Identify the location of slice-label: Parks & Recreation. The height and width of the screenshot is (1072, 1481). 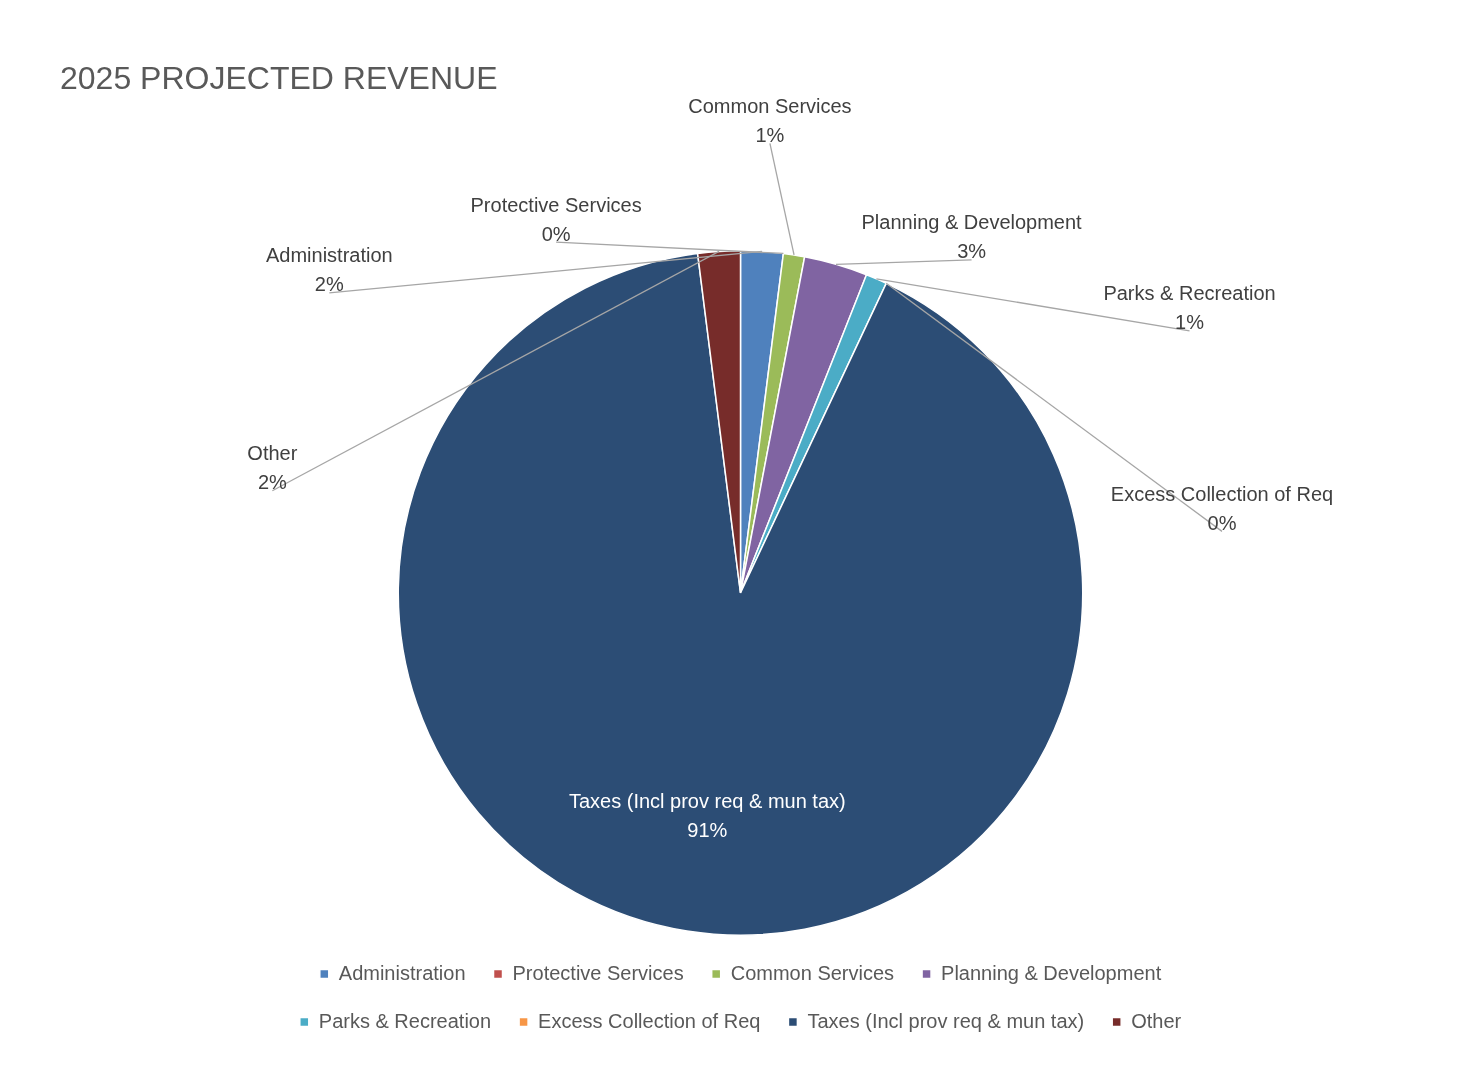
(1189, 293).